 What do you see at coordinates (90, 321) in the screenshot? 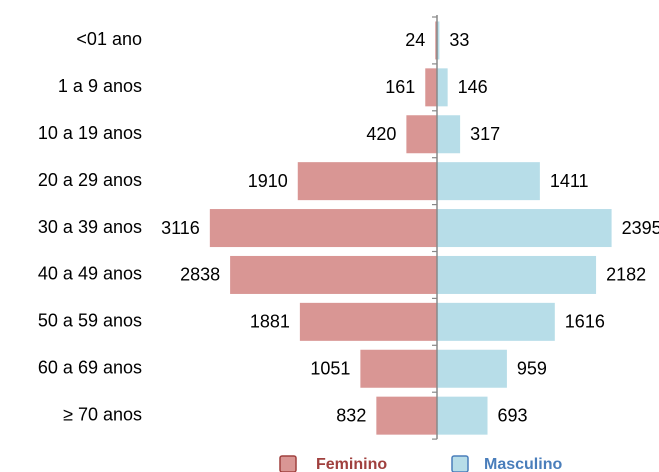
I see `category-label: 50 a 59 anos` at bounding box center [90, 321].